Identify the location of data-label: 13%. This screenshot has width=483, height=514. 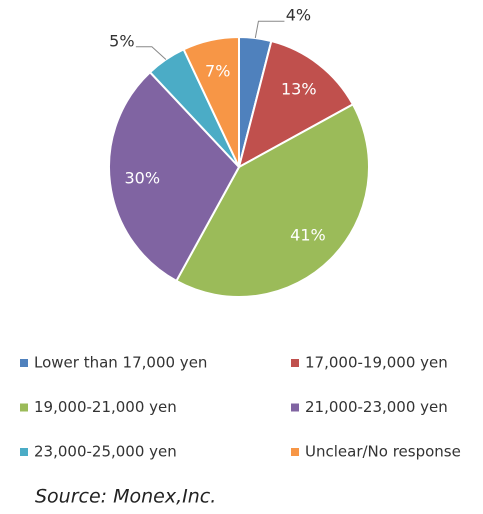
(299, 88).